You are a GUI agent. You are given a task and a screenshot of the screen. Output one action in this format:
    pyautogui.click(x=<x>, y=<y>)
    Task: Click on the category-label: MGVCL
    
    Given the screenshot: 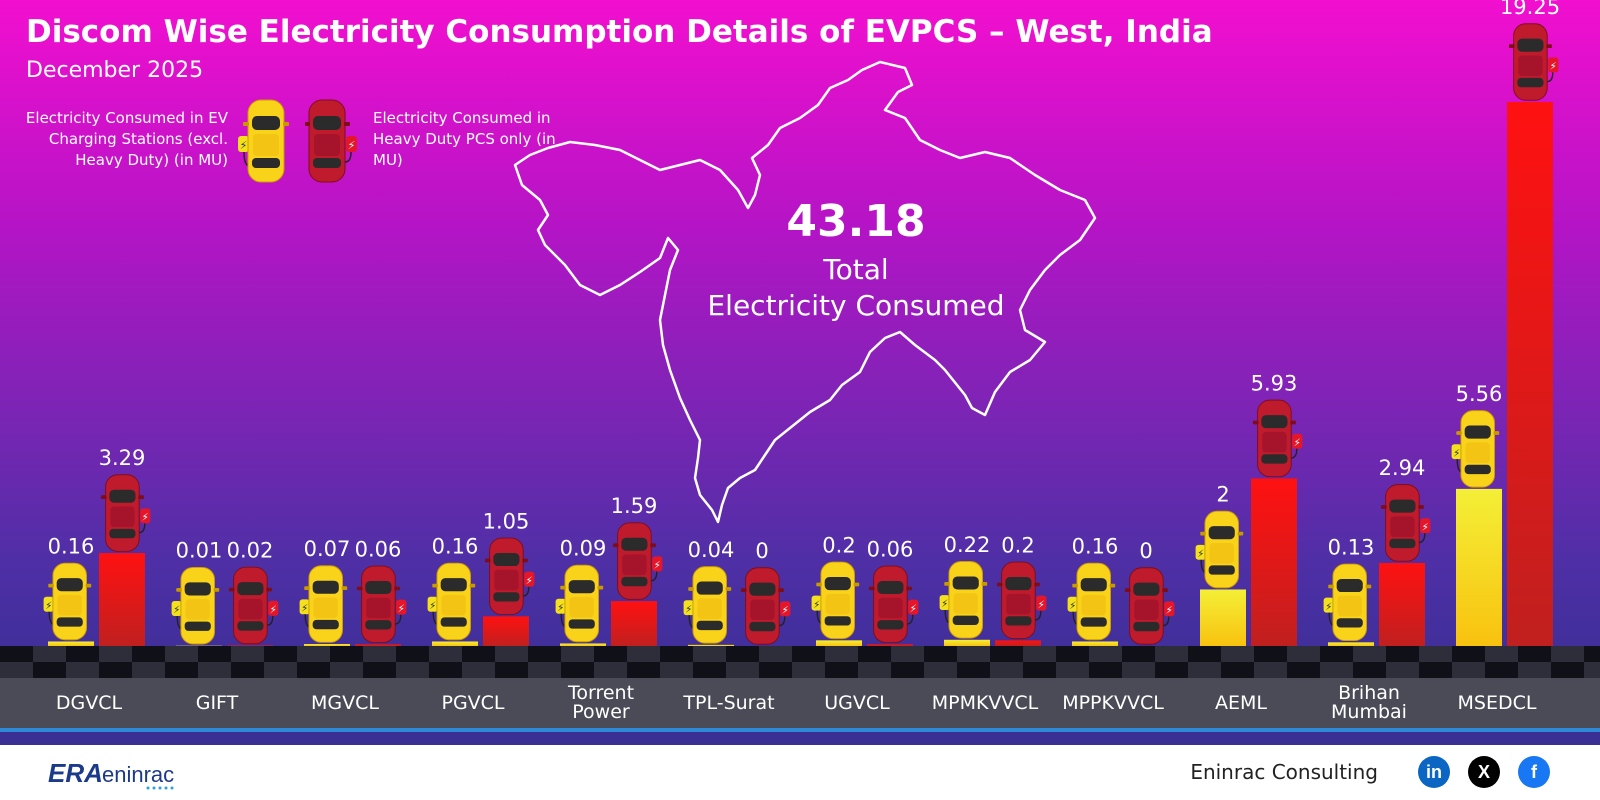 What is the action you would take?
    pyautogui.click(x=345, y=703)
    